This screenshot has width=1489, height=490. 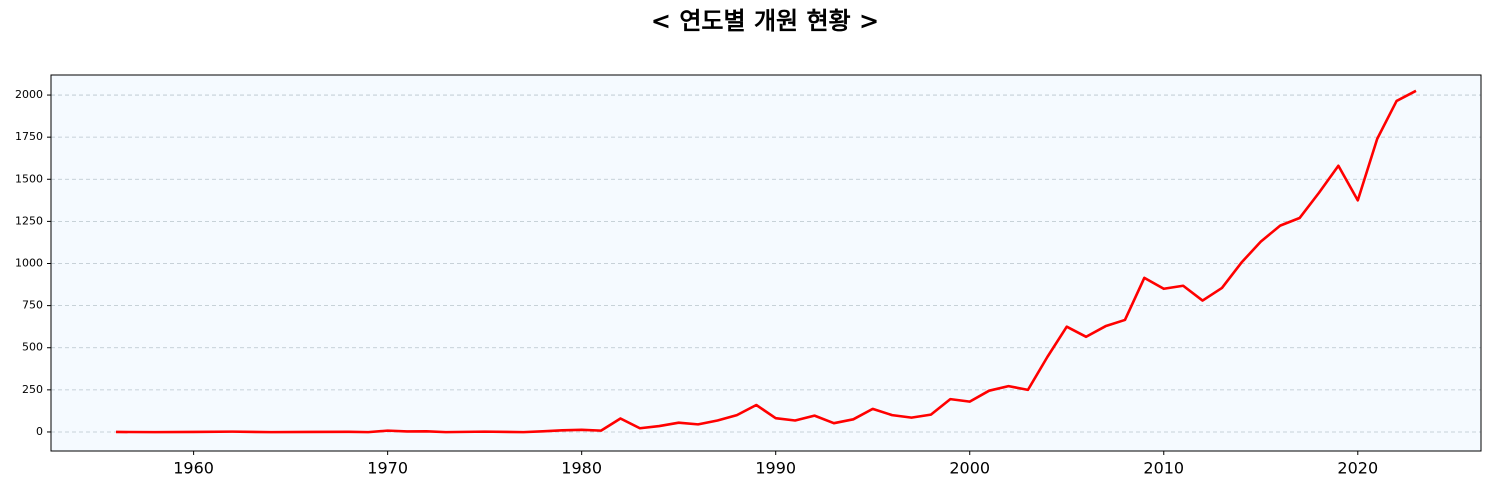 What do you see at coordinates (29, 178) in the screenshot?
I see `y-tick-label: 1500` at bounding box center [29, 178].